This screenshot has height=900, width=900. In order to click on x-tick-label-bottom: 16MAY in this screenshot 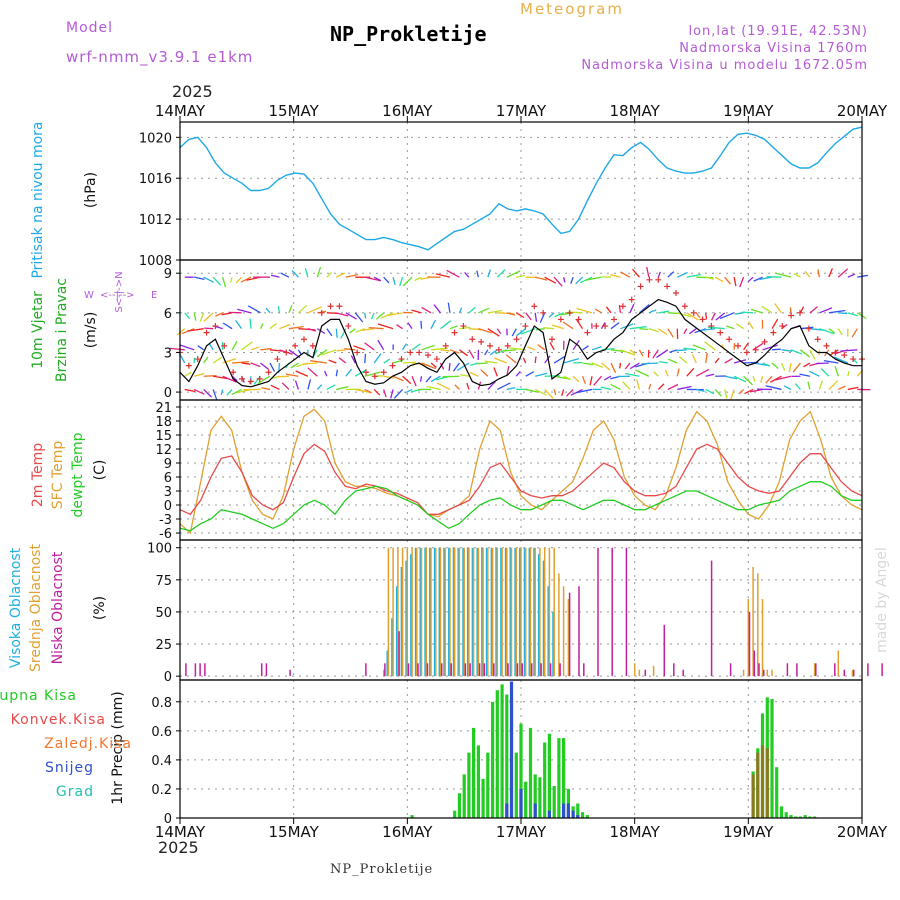, I will do `click(407, 832)`.